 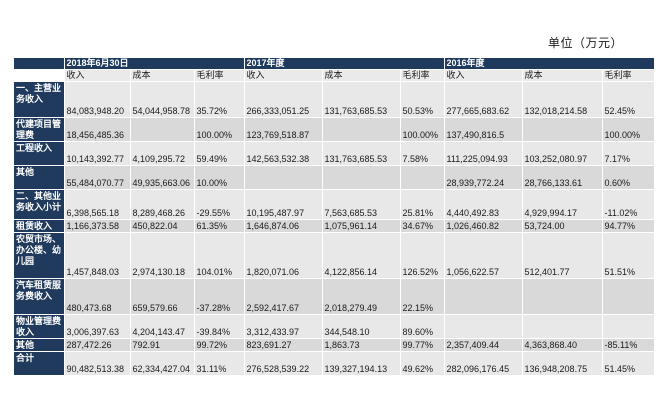 I want to click on table-cell: 28,766,133.61, so click(x=562, y=177).